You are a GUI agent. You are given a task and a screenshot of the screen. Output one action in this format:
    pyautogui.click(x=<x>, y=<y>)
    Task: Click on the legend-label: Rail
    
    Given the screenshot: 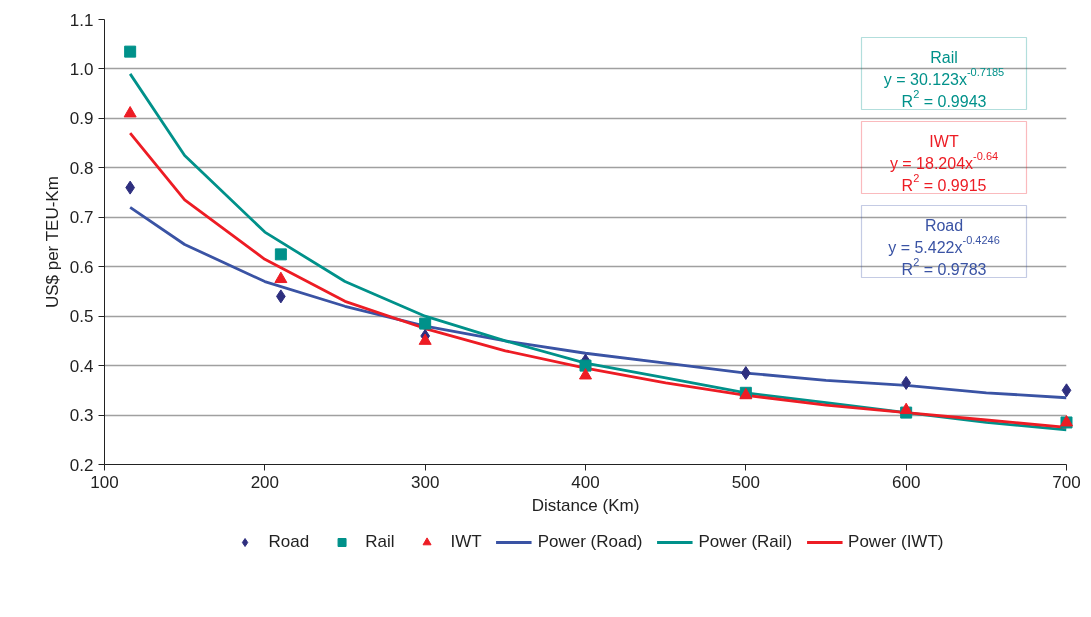 What is the action you would take?
    pyautogui.click(x=380, y=542)
    